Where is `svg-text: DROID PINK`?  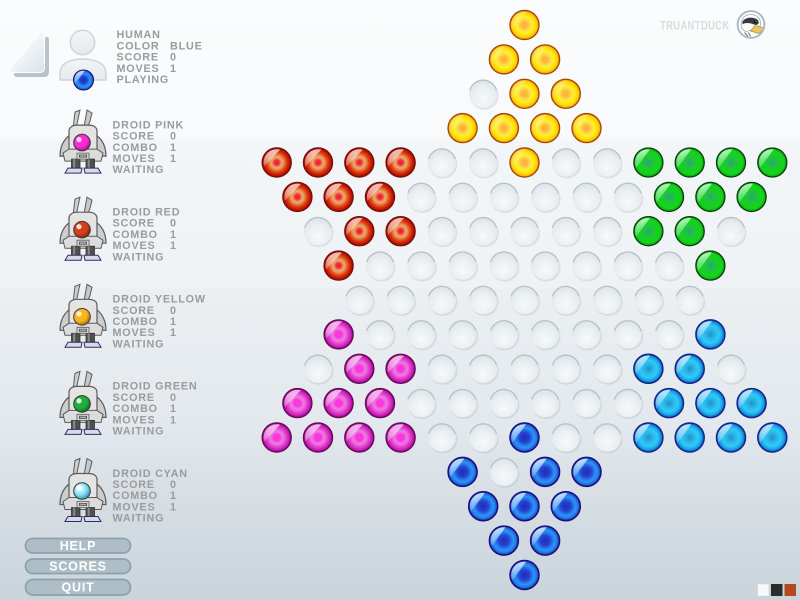 svg-text: DROID PINK is located at coordinates (149, 125).